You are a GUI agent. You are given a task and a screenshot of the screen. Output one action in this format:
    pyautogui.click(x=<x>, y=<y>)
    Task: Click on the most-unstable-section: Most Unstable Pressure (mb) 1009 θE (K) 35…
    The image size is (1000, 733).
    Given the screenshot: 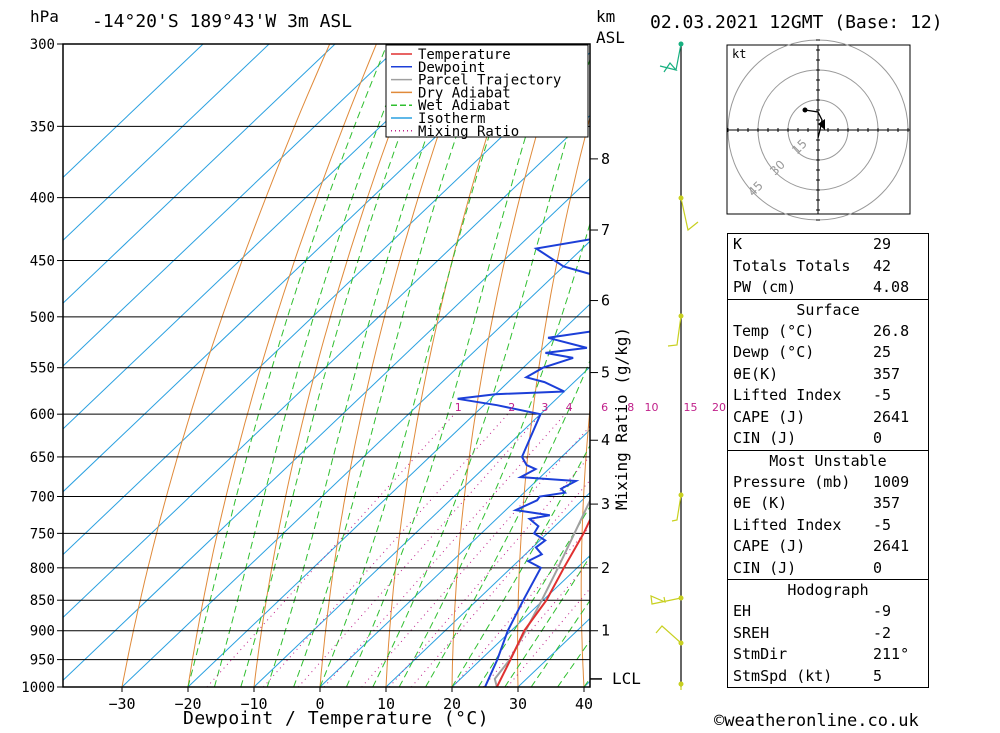 What is the action you would take?
    pyautogui.click(x=828, y=514)
    